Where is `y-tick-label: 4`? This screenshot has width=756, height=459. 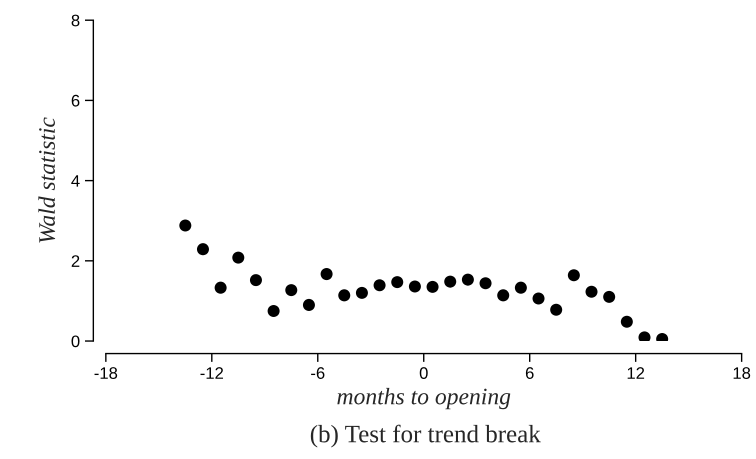
y-tick-label: 4 is located at coordinates (75, 181).